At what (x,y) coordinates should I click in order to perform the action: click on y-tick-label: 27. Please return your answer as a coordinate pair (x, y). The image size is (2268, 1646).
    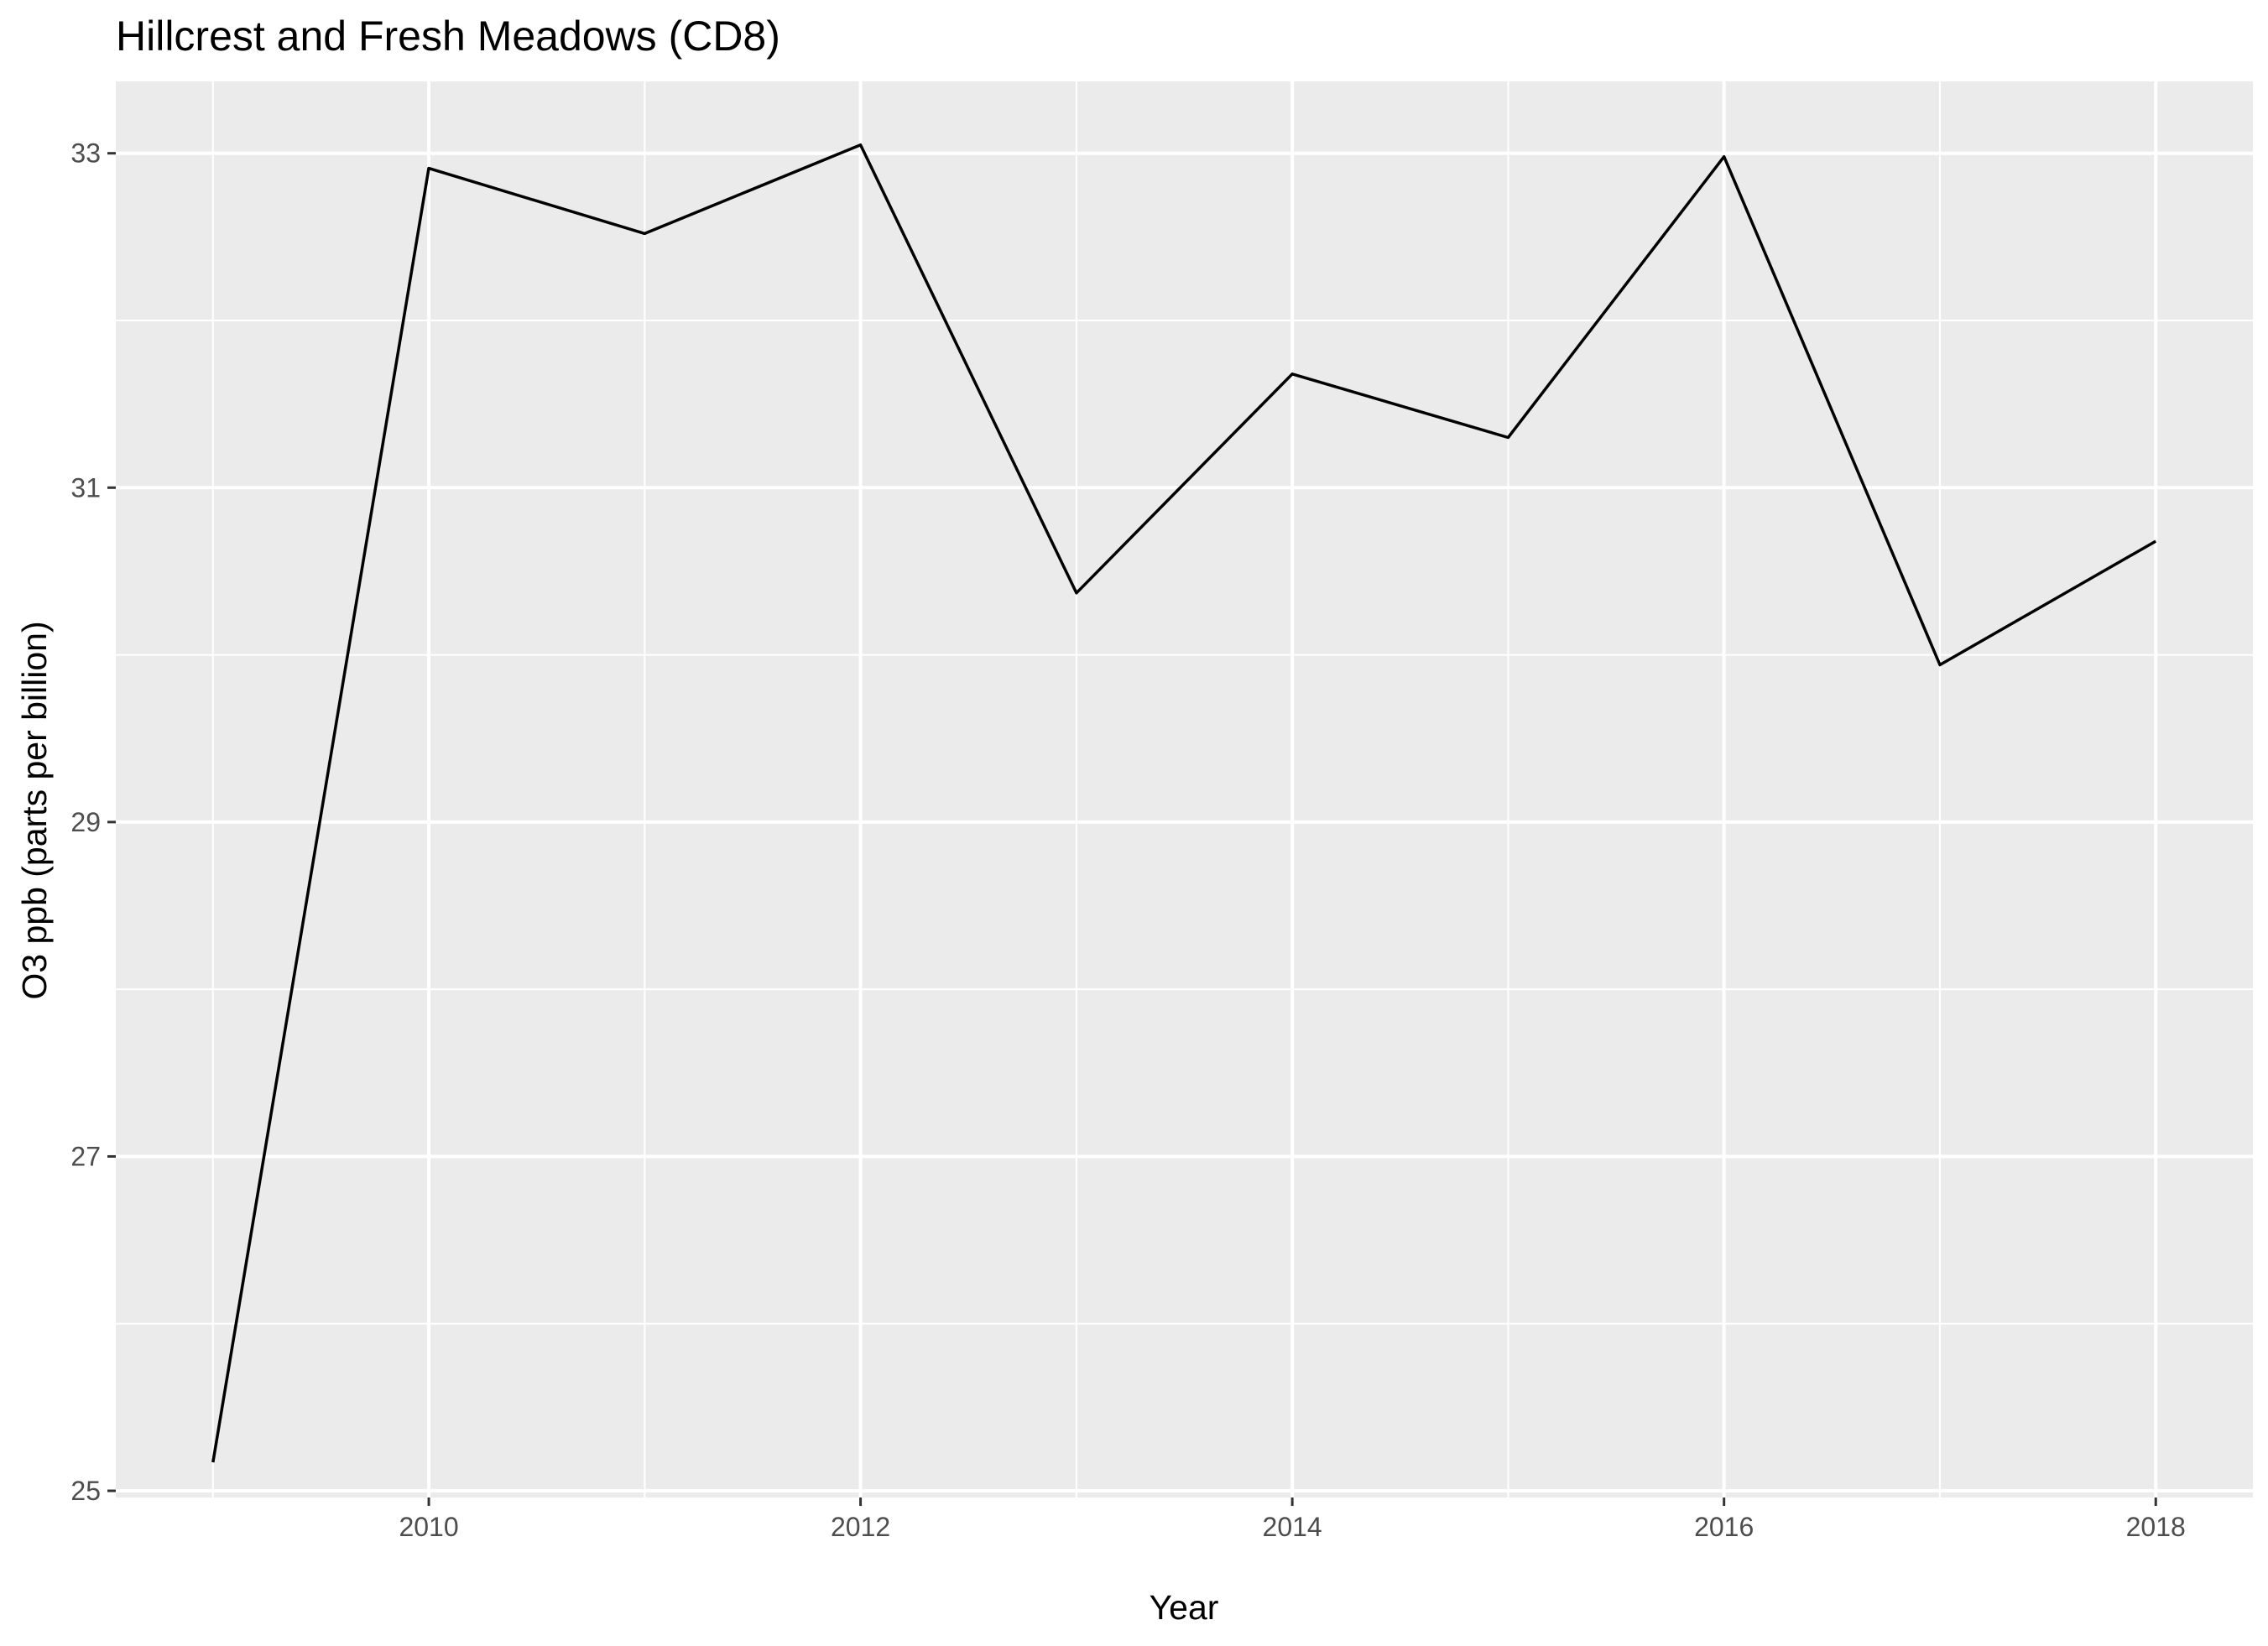
    Looking at the image, I should click on (86, 1156).